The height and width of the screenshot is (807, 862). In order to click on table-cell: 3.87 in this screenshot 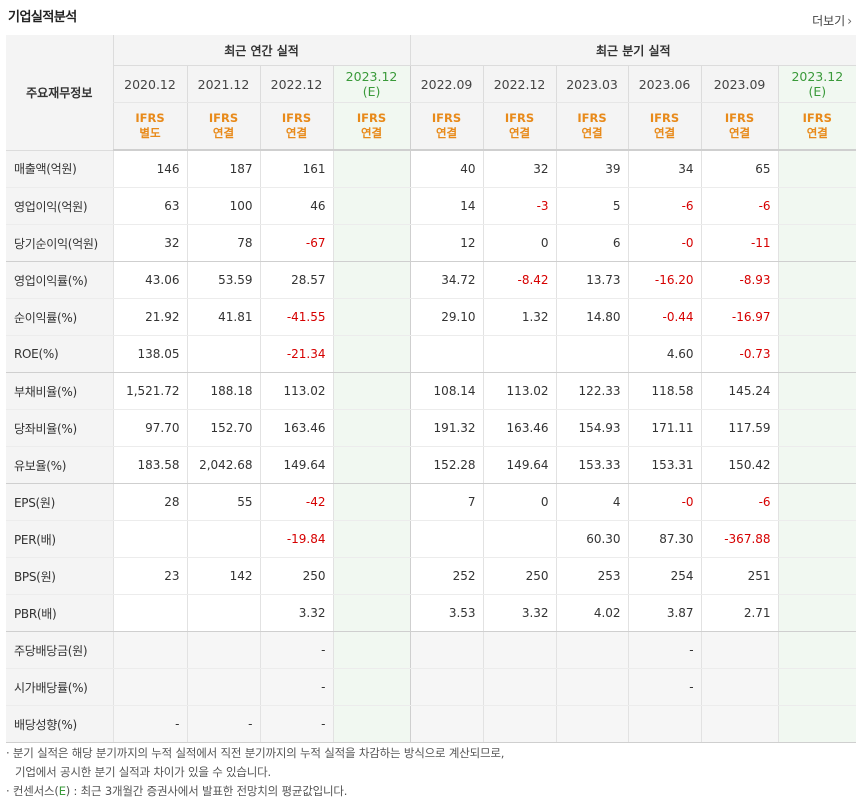, I will do `click(664, 613)`.